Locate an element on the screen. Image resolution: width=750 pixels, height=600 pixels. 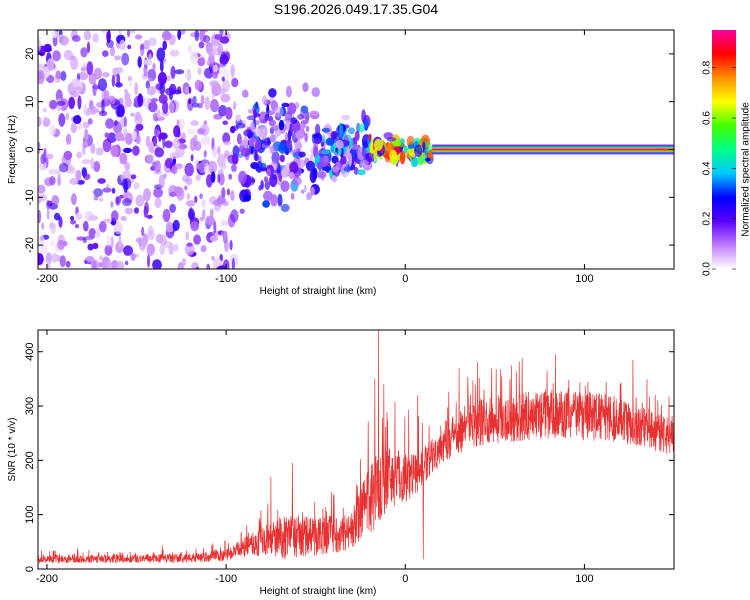
x-tick-label: 100 is located at coordinates (584, 279).